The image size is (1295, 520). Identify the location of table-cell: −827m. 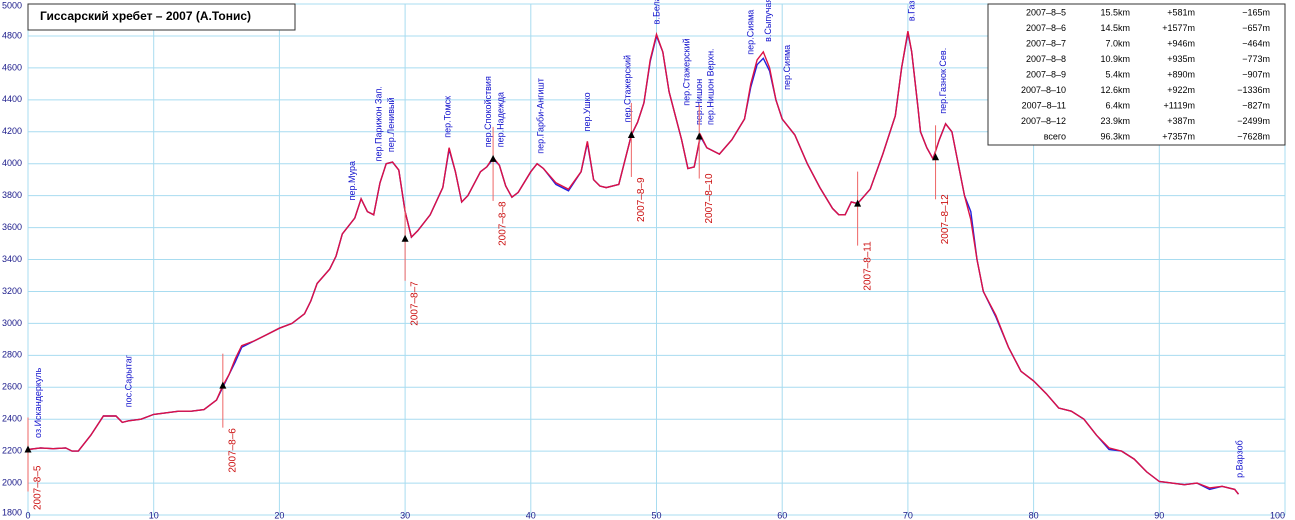
(1256, 105).